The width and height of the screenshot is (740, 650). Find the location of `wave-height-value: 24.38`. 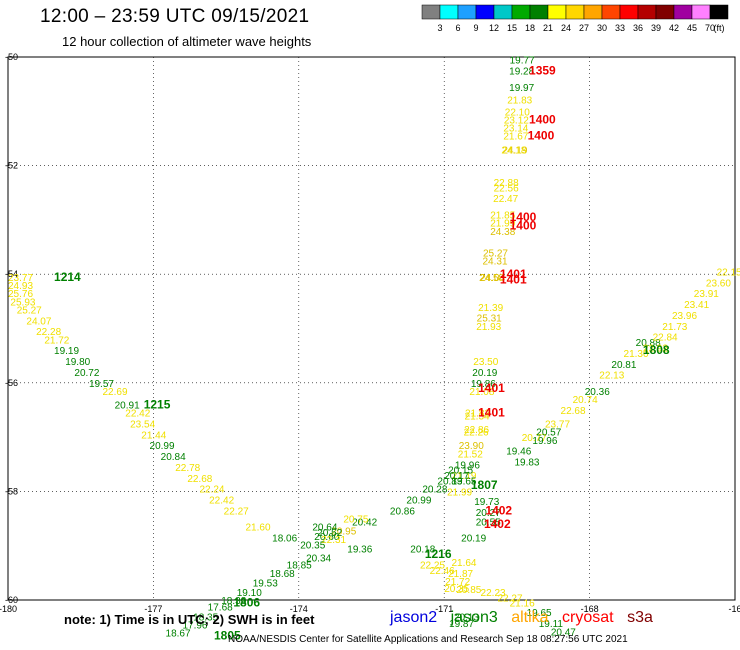

wave-height-value: 24.38 is located at coordinates (502, 232).